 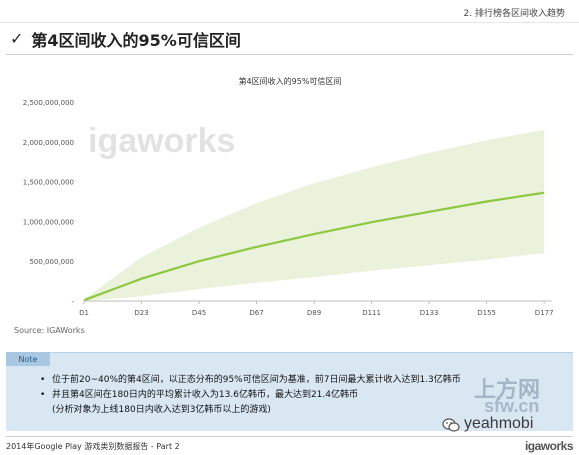 What do you see at coordinates (289, 12) in the screenshot?
I see `top-bar: 2. 排行榜各区间收入趋势` at bounding box center [289, 12].